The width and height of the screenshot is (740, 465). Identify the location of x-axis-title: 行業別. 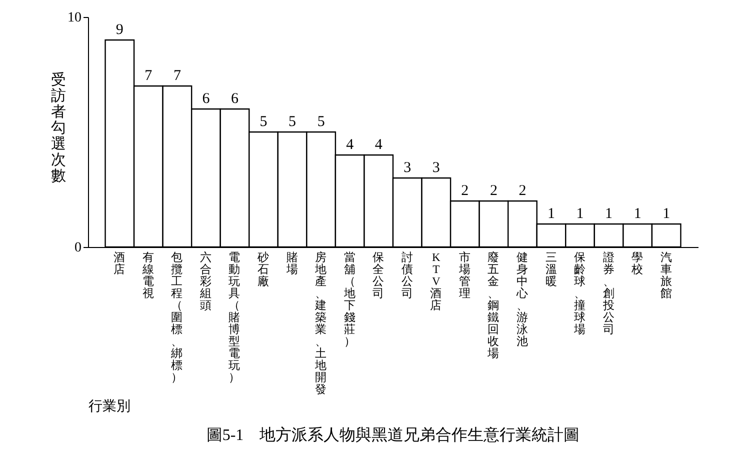
(109, 406).